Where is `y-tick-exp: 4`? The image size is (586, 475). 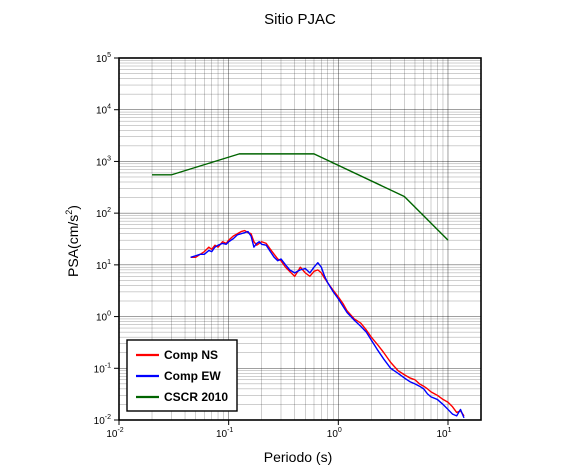
y-tick-exp: 4 is located at coordinates (109, 107).